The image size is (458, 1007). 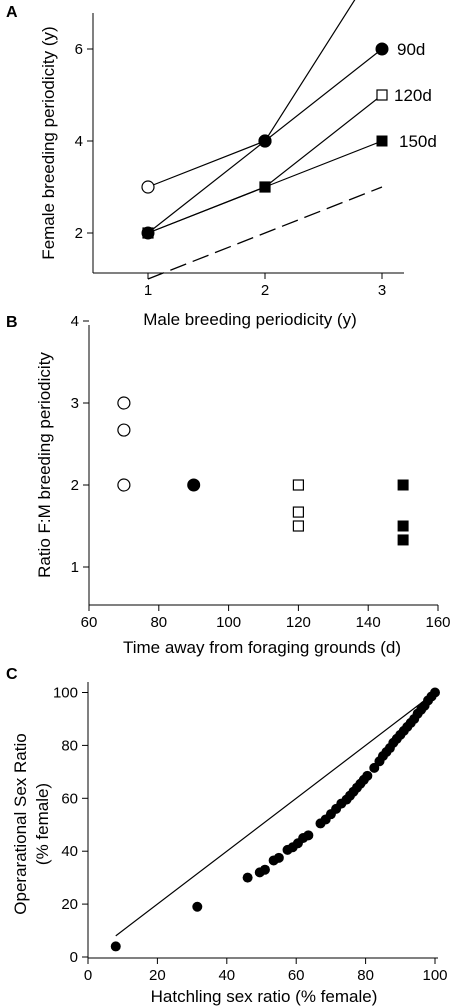 I want to click on series-line-120d, so click(x=265, y=164).